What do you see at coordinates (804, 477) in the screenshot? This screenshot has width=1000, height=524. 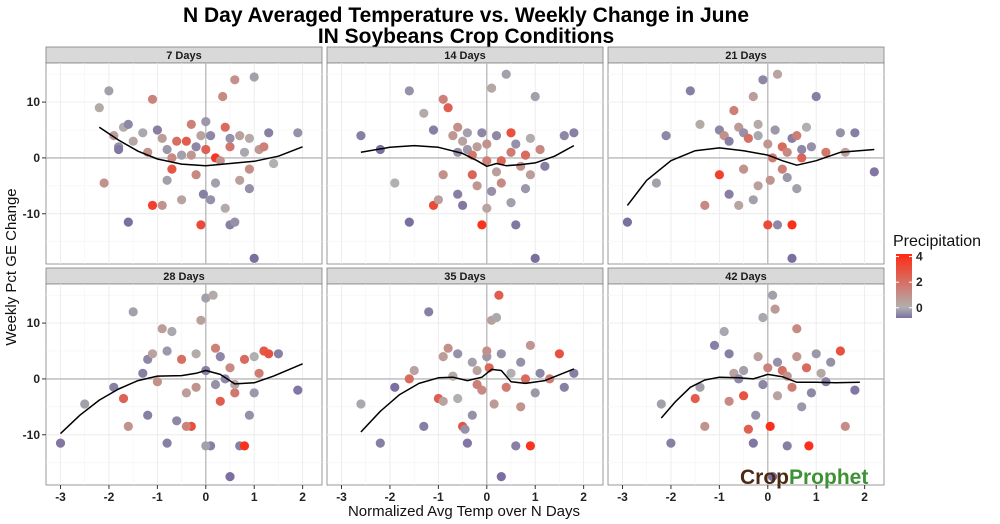 I see `cropprophet-logo: CropProphet` at bounding box center [804, 477].